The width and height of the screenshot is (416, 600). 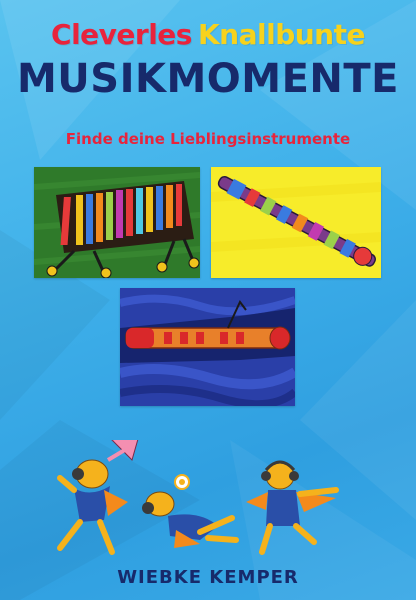 I want to click on character-relaxing, so click(x=190, y=511).